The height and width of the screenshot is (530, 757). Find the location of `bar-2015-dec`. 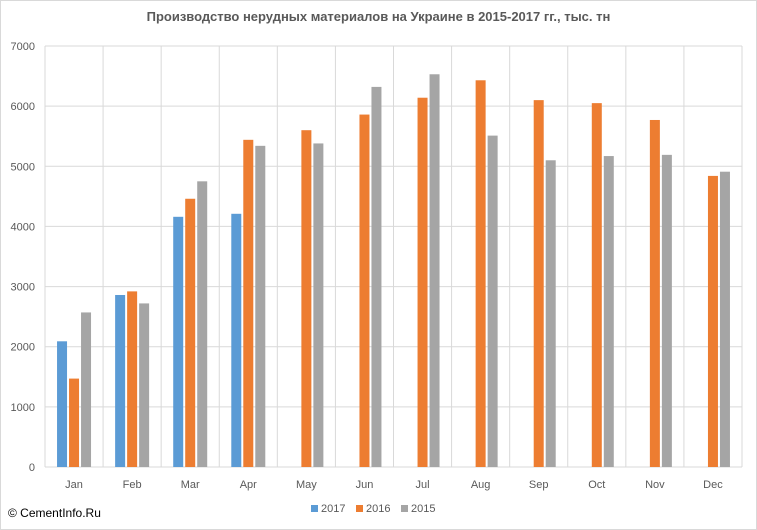

bar-2015-dec is located at coordinates (724, 319).